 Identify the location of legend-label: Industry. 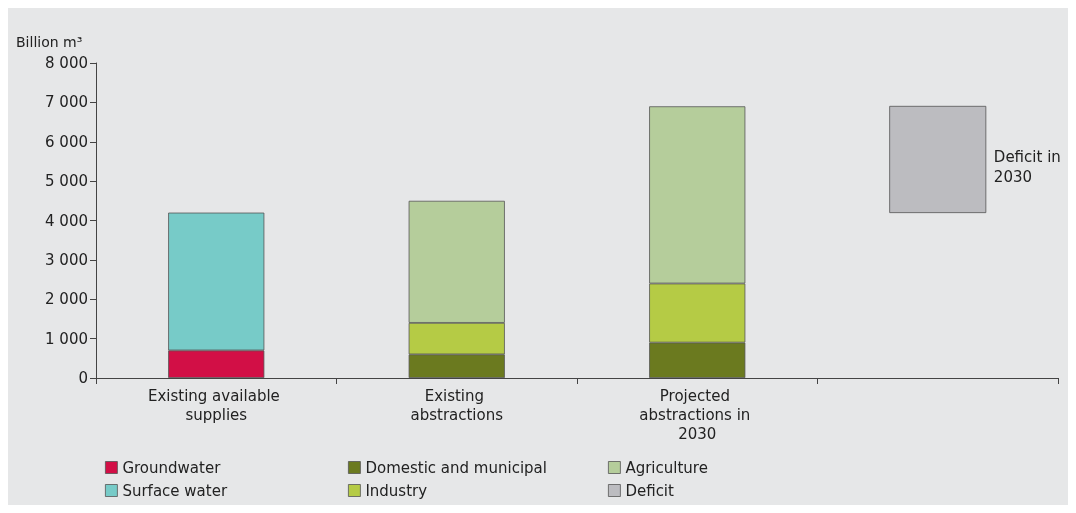
(396, 490).